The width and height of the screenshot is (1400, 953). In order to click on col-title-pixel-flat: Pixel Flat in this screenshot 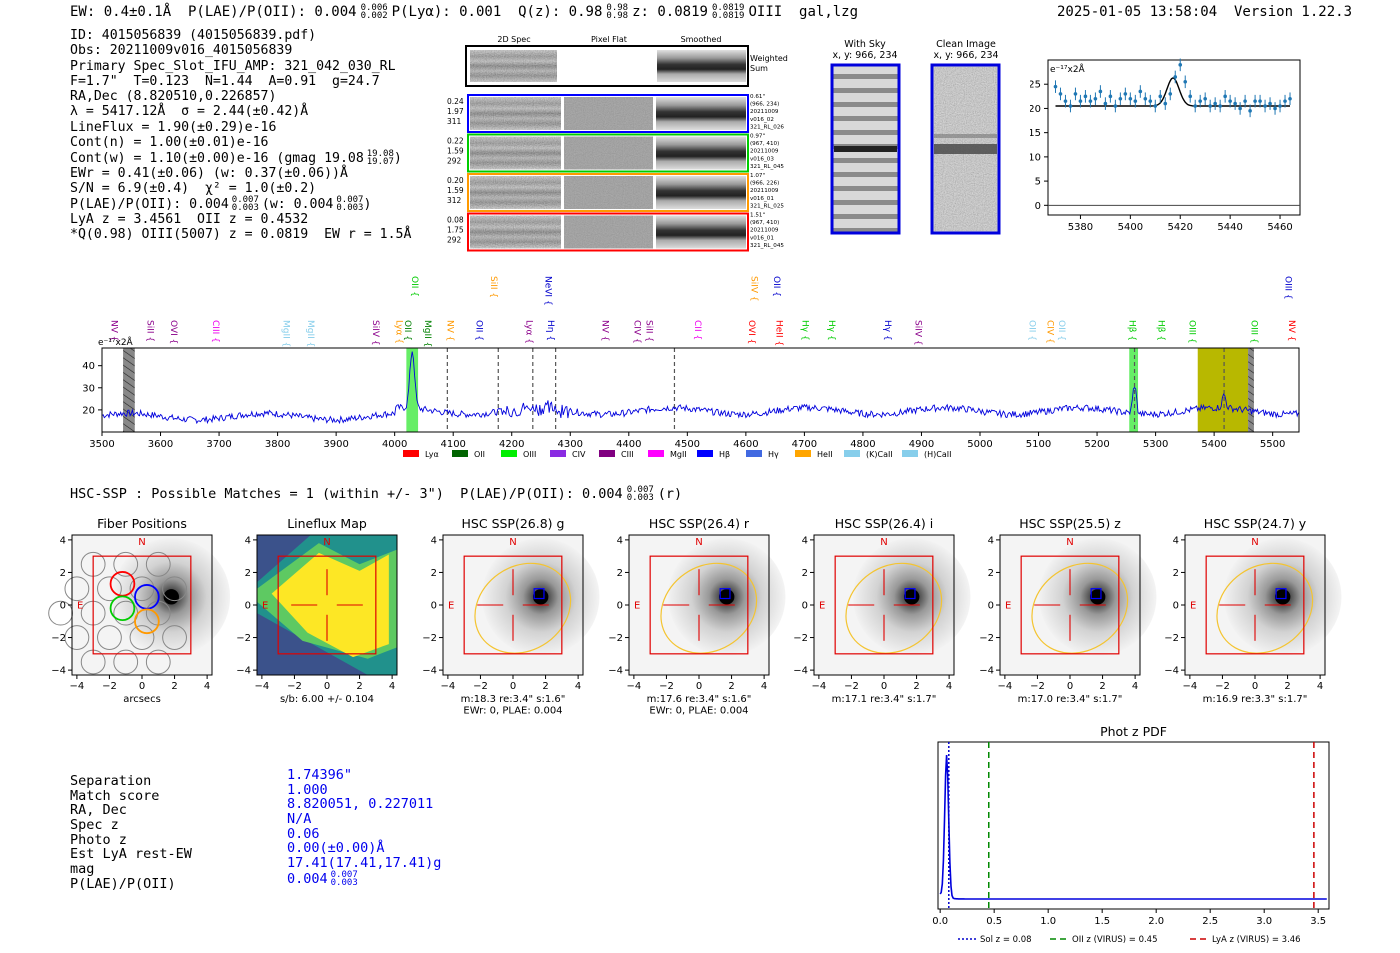, I will do `click(609, 39)`.